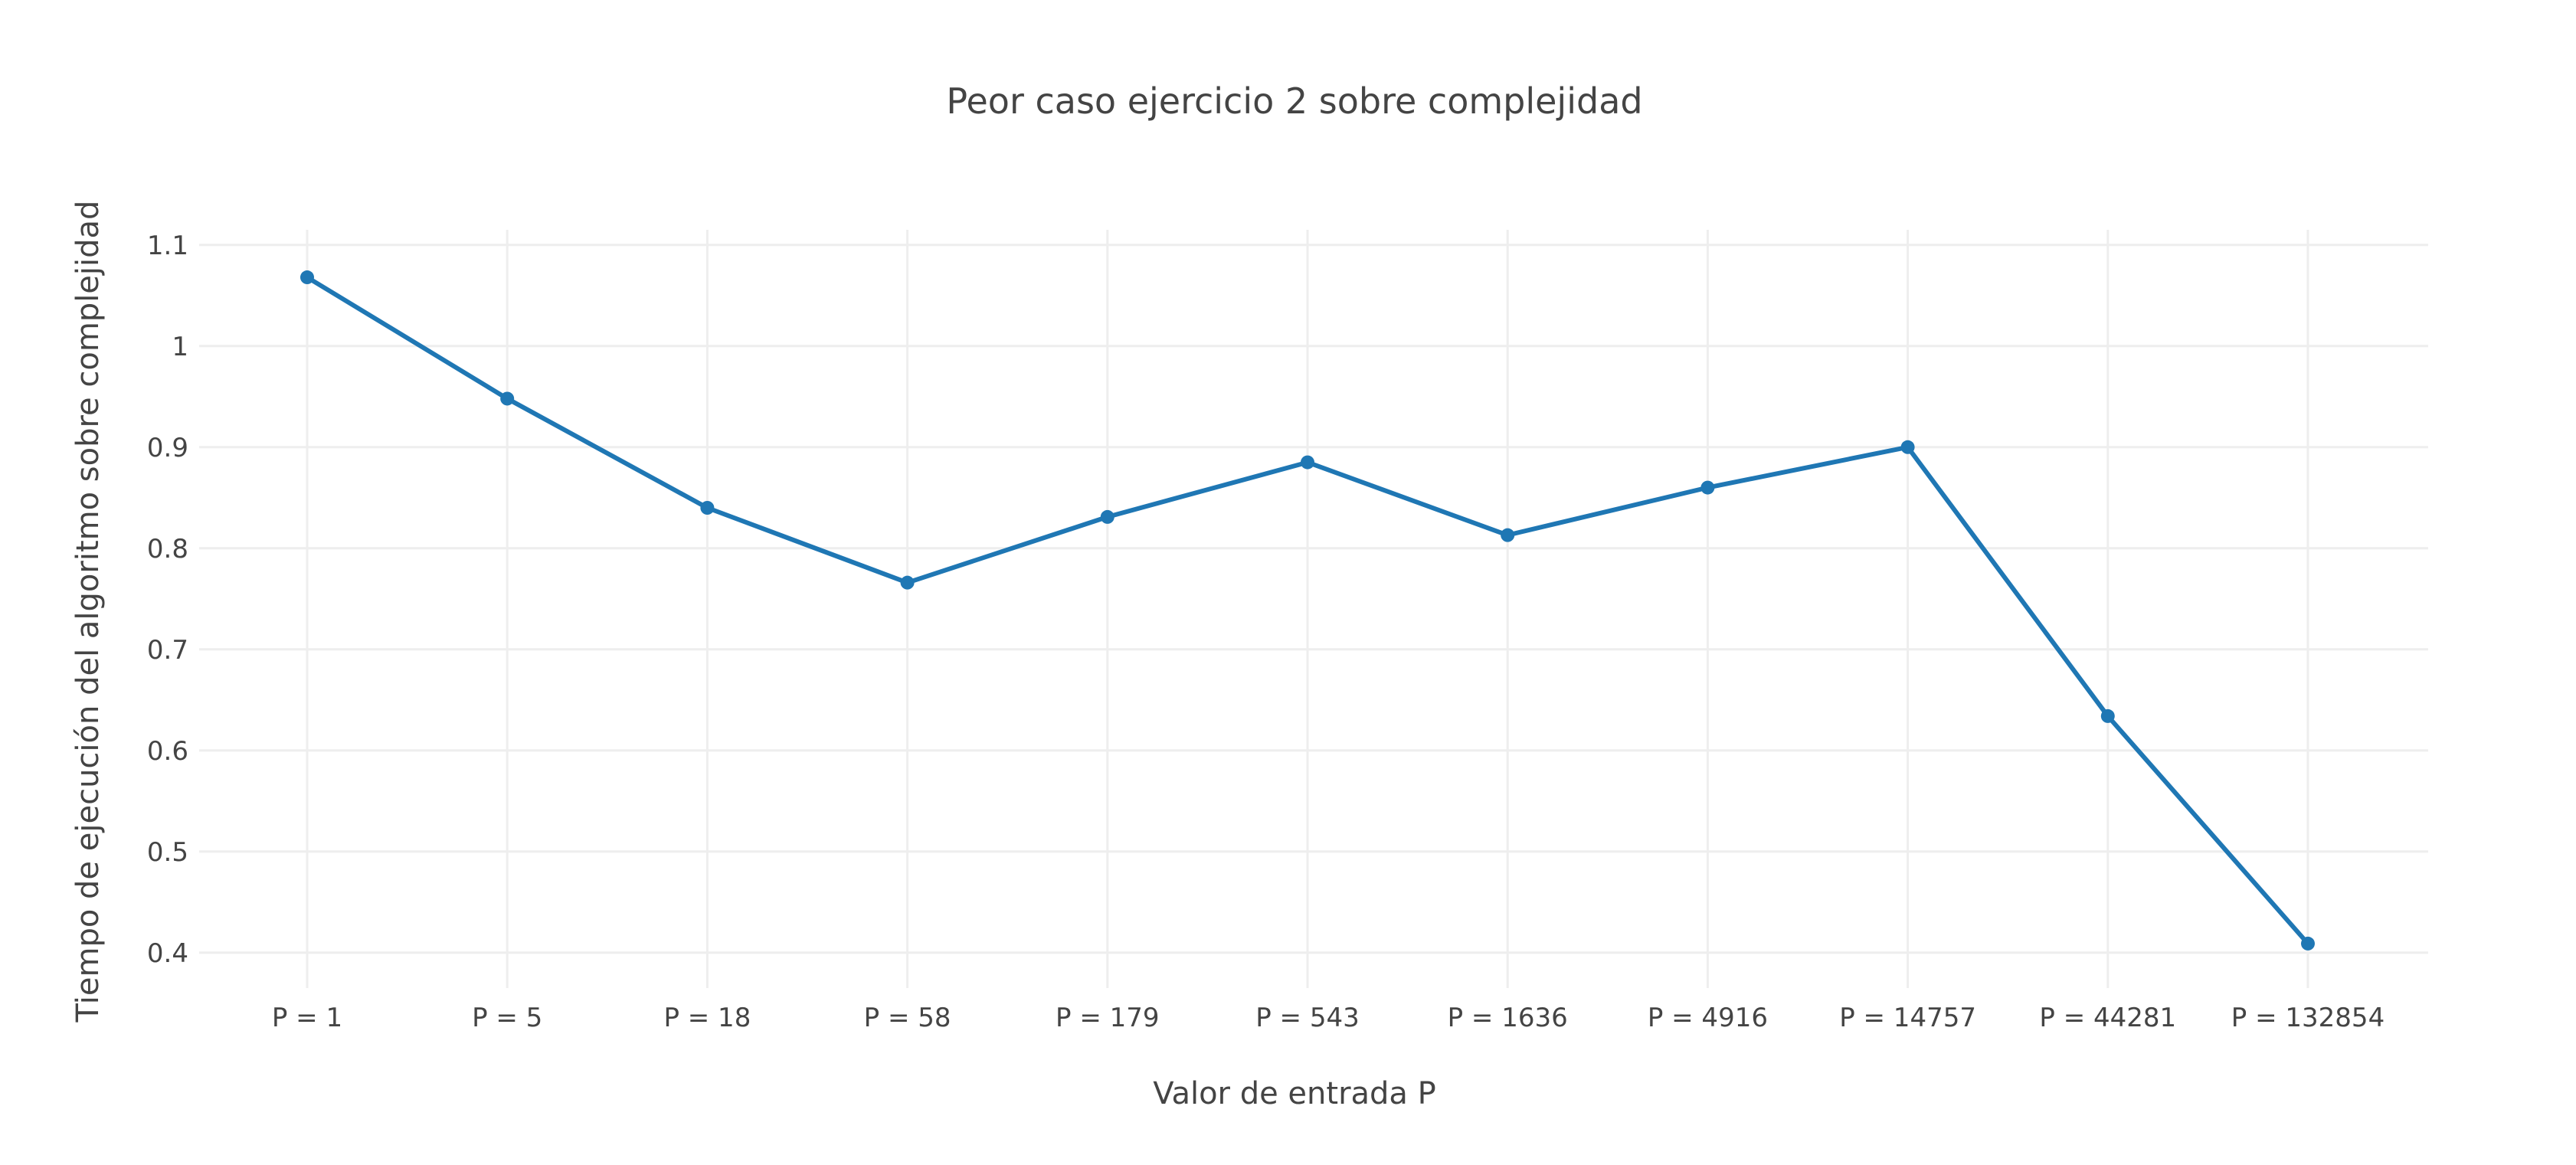 The image size is (2576, 1165). What do you see at coordinates (2308, 1018) in the screenshot?
I see `x-tick-label: P = 132854` at bounding box center [2308, 1018].